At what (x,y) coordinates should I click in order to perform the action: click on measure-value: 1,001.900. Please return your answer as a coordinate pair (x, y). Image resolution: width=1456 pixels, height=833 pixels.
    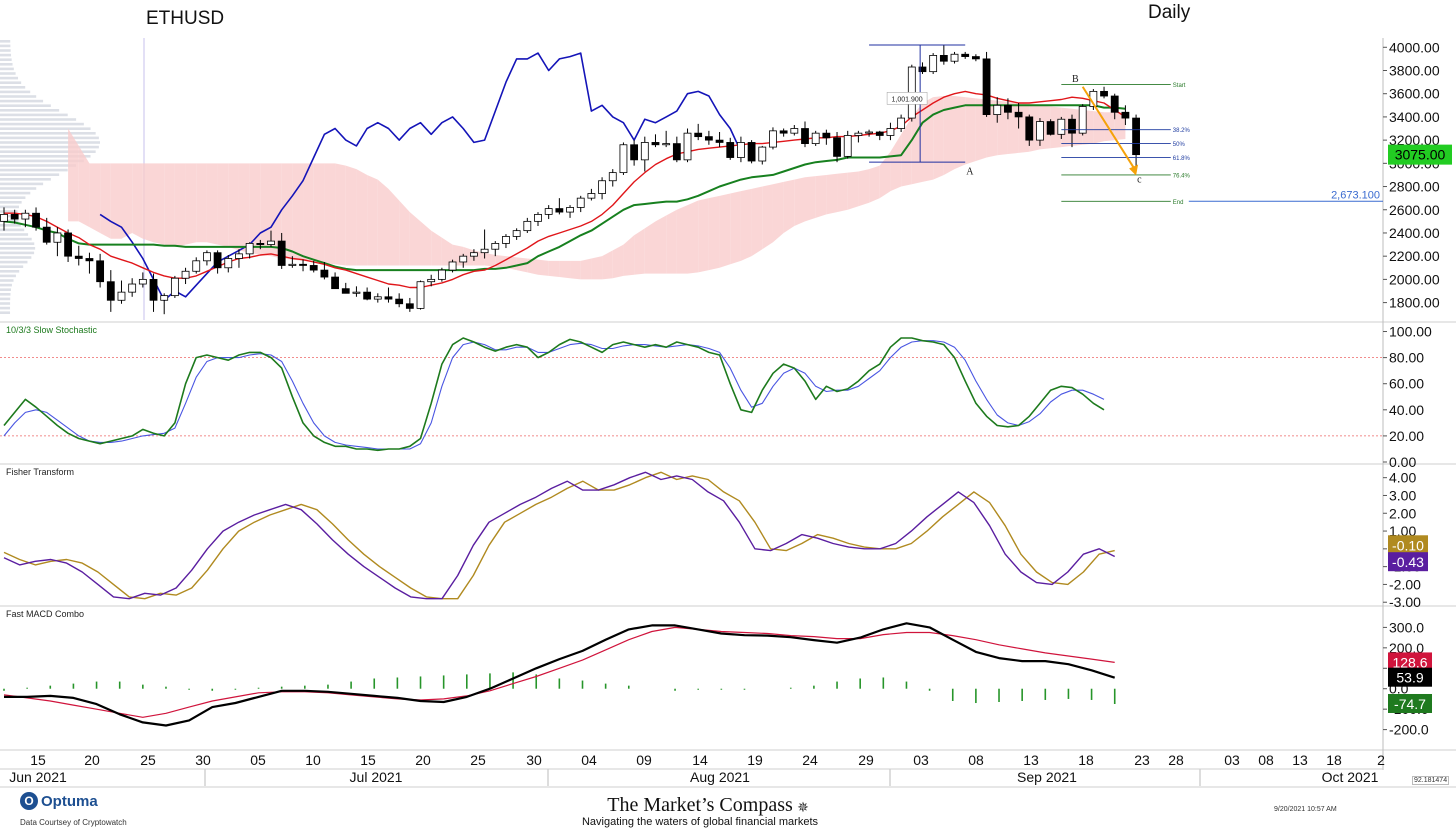
    Looking at the image, I should click on (907, 99).